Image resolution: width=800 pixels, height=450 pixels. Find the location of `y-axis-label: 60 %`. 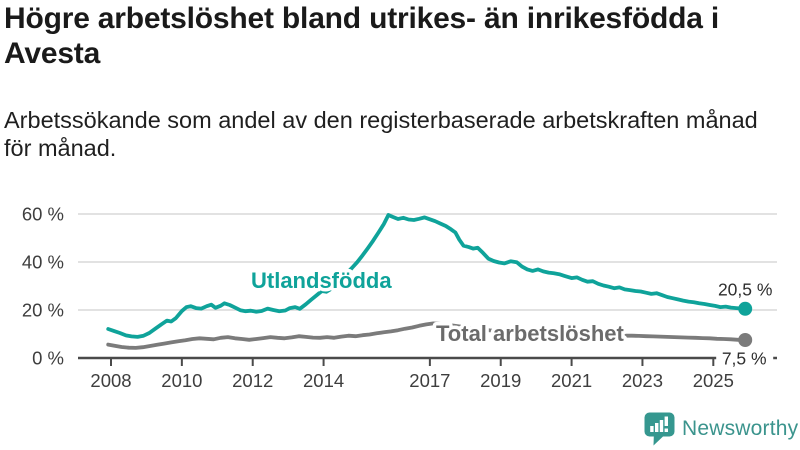

y-axis-label: 60 % is located at coordinates (43, 214).